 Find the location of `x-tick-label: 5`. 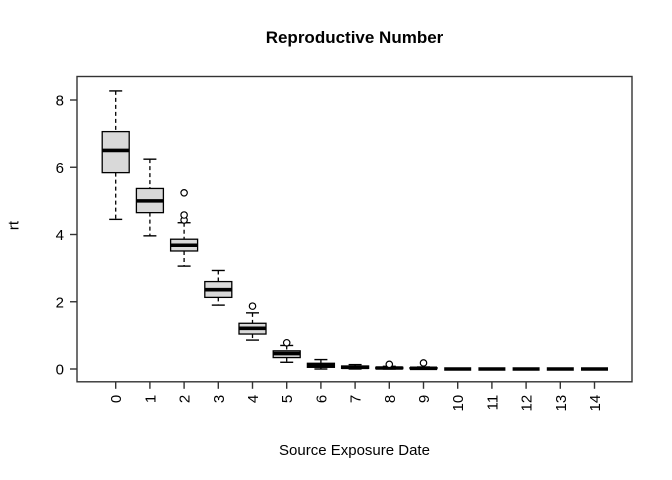

x-tick-label: 5 is located at coordinates (287, 399).